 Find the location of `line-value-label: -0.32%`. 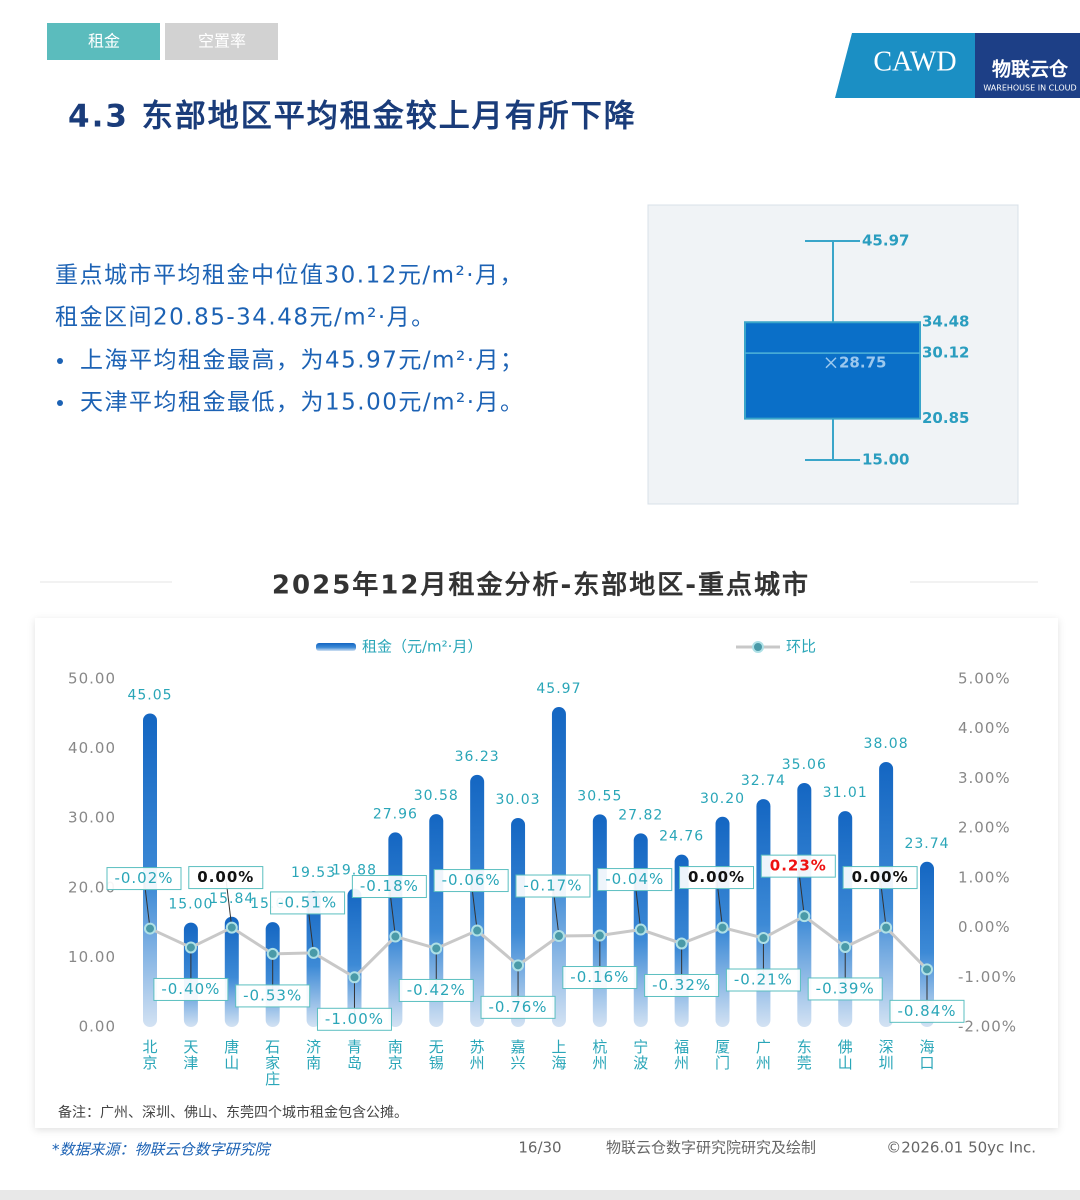

line-value-label: -0.32% is located at coordinates (681, 985).